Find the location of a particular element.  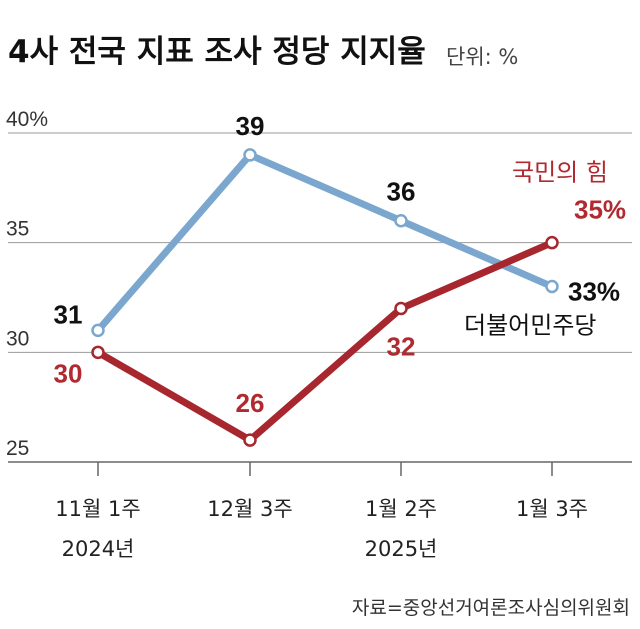

series-name-label: 국민의 힘 is located at coordinates (560, 173).